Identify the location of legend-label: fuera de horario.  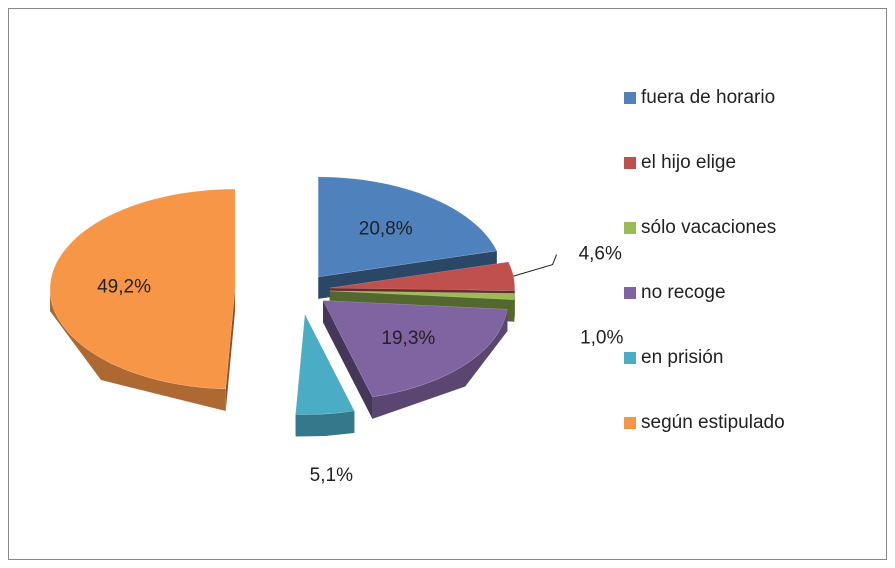
(708, 97).